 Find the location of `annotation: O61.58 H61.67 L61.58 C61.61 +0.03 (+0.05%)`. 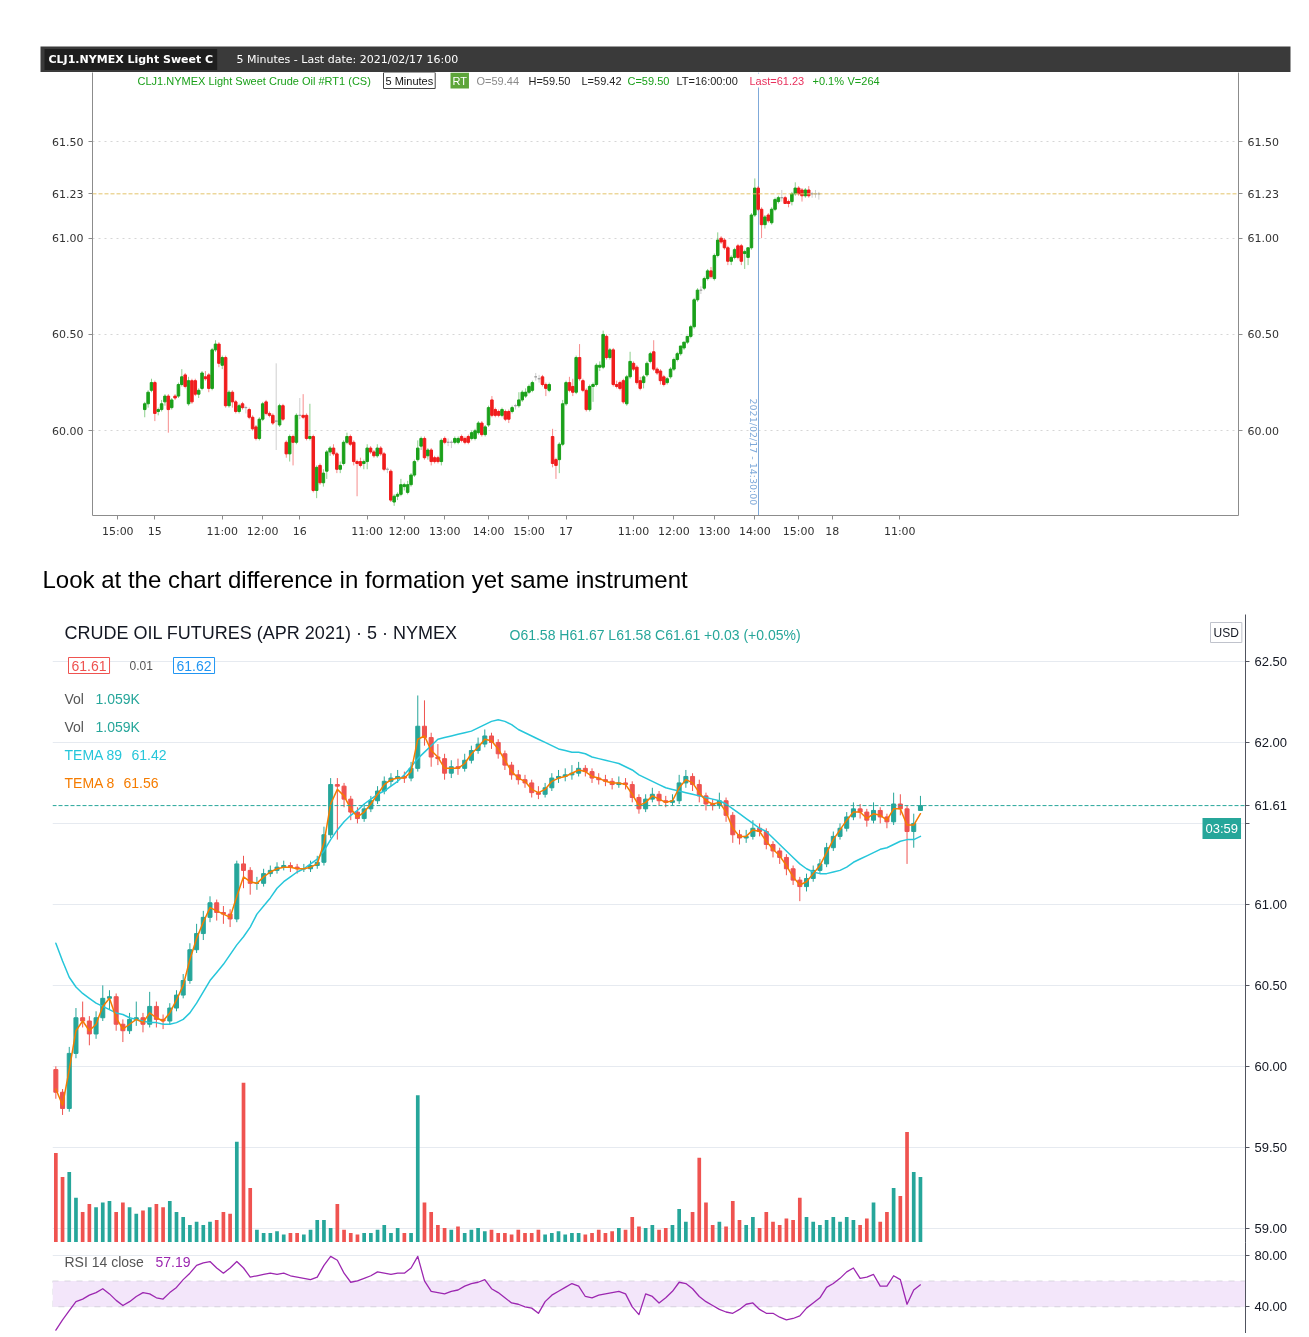

annotation: O61.58 H61.67 L61.58 C61.61 +0.03 (+0.05%) is located at coordinates (655, 634).